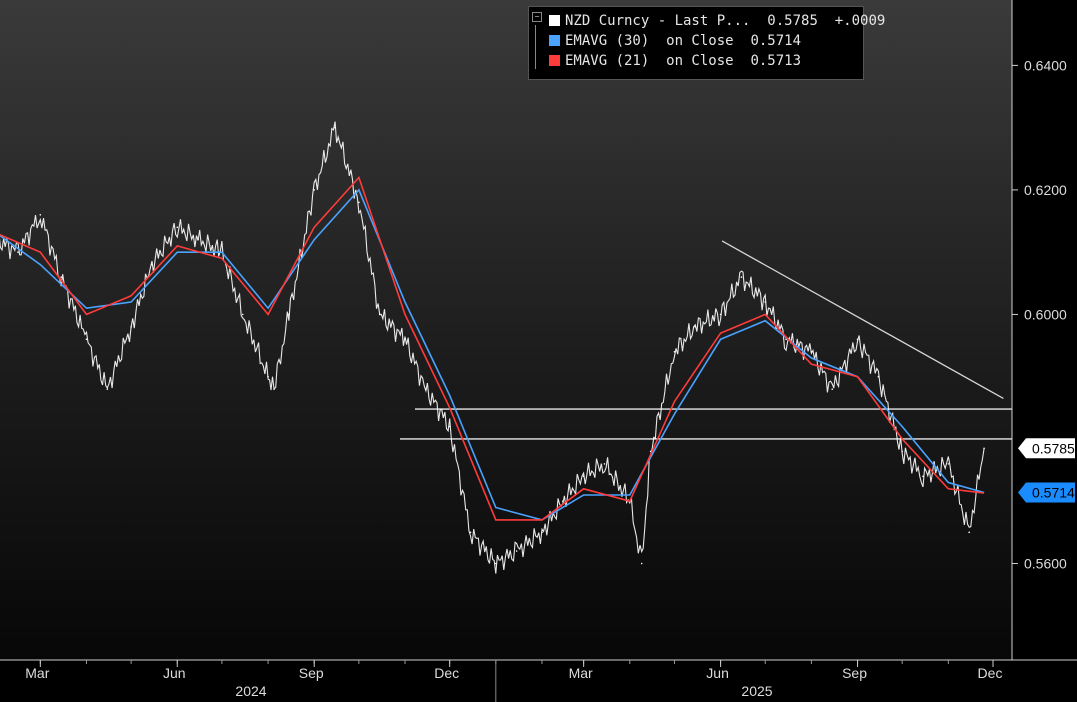  Describe the element at coordinates (554, 20) in the screenshot. I see `legend-swatch-price` at that location.